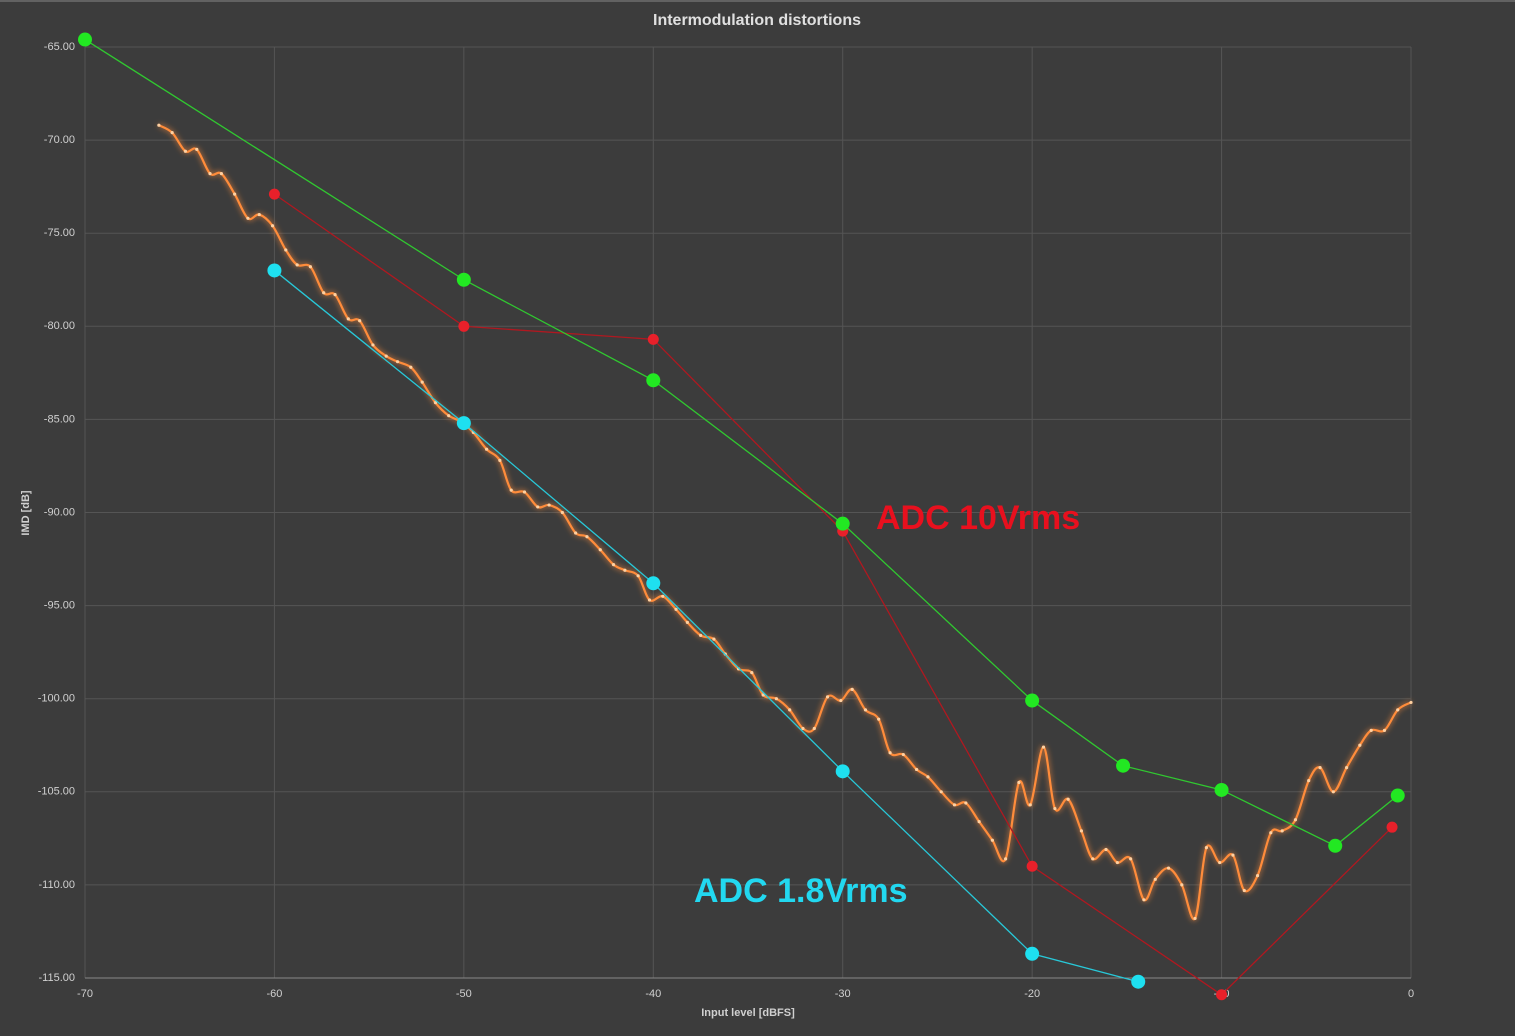  Describe the element at coordinates (56, 792) in the screenshot. I see `y-tick-label: -105.00` at that location.